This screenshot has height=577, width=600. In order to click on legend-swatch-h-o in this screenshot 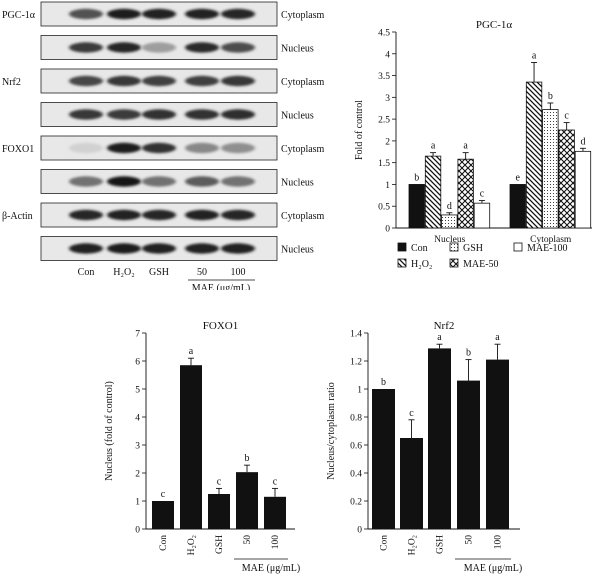, I will do `click(402, 263)`.